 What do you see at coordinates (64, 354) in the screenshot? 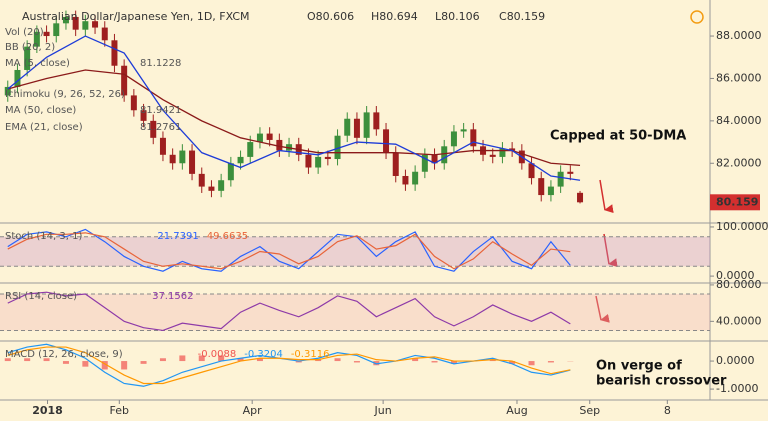
I see `indicator-name: MACD (12, 26, close, 9)` at bounding box center [64, 354].